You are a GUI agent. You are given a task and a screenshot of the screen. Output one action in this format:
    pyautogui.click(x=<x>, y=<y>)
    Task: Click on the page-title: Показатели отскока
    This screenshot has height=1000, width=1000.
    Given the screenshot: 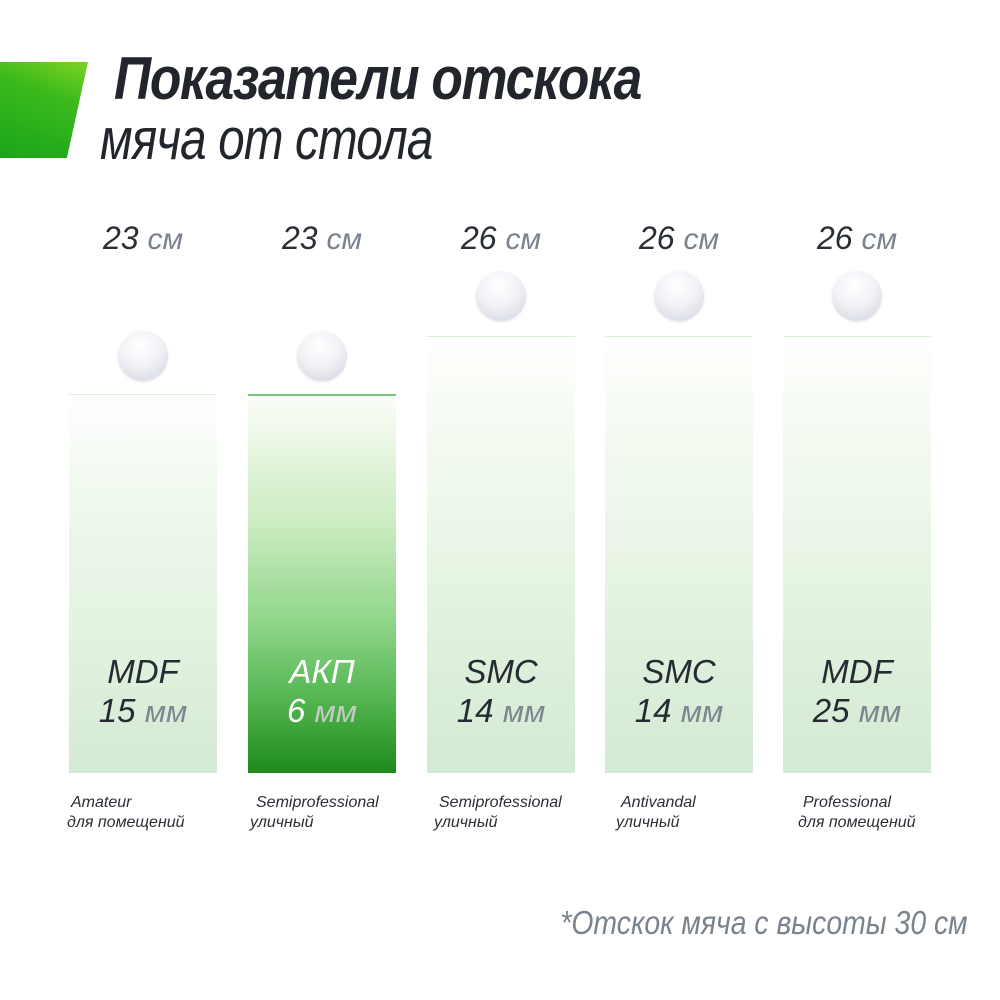 What is the action you would take?
    pyautogui.click(x=378, y=78)
    